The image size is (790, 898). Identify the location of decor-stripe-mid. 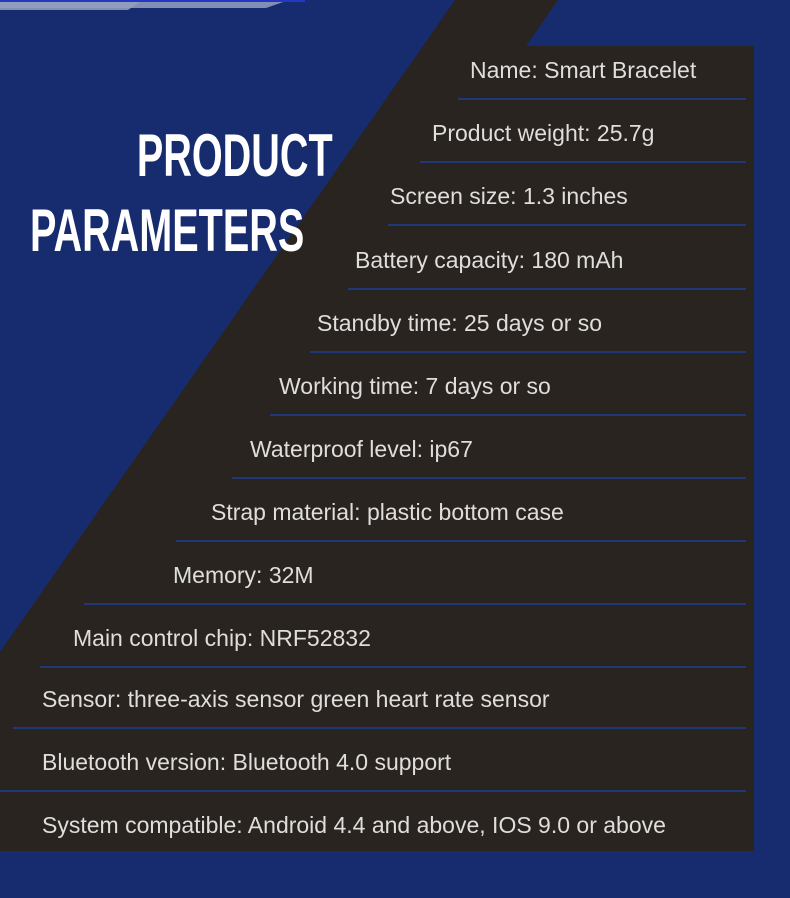
(71, 5).